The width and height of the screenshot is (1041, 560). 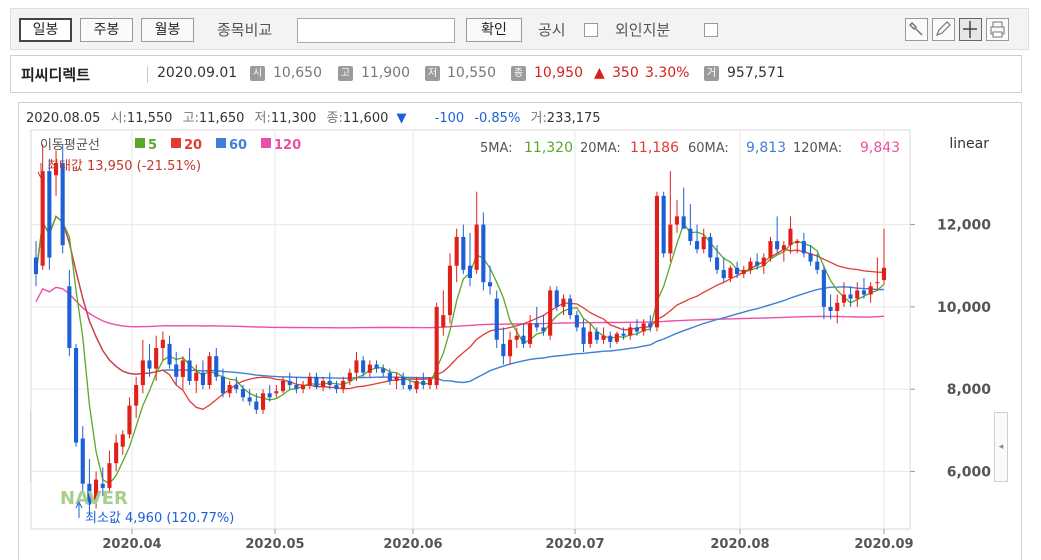 What do you see at coordinates (496, 148) in the screenshot?
I see `ma-value-label: 5MA:` at bounding box center [496, 148].